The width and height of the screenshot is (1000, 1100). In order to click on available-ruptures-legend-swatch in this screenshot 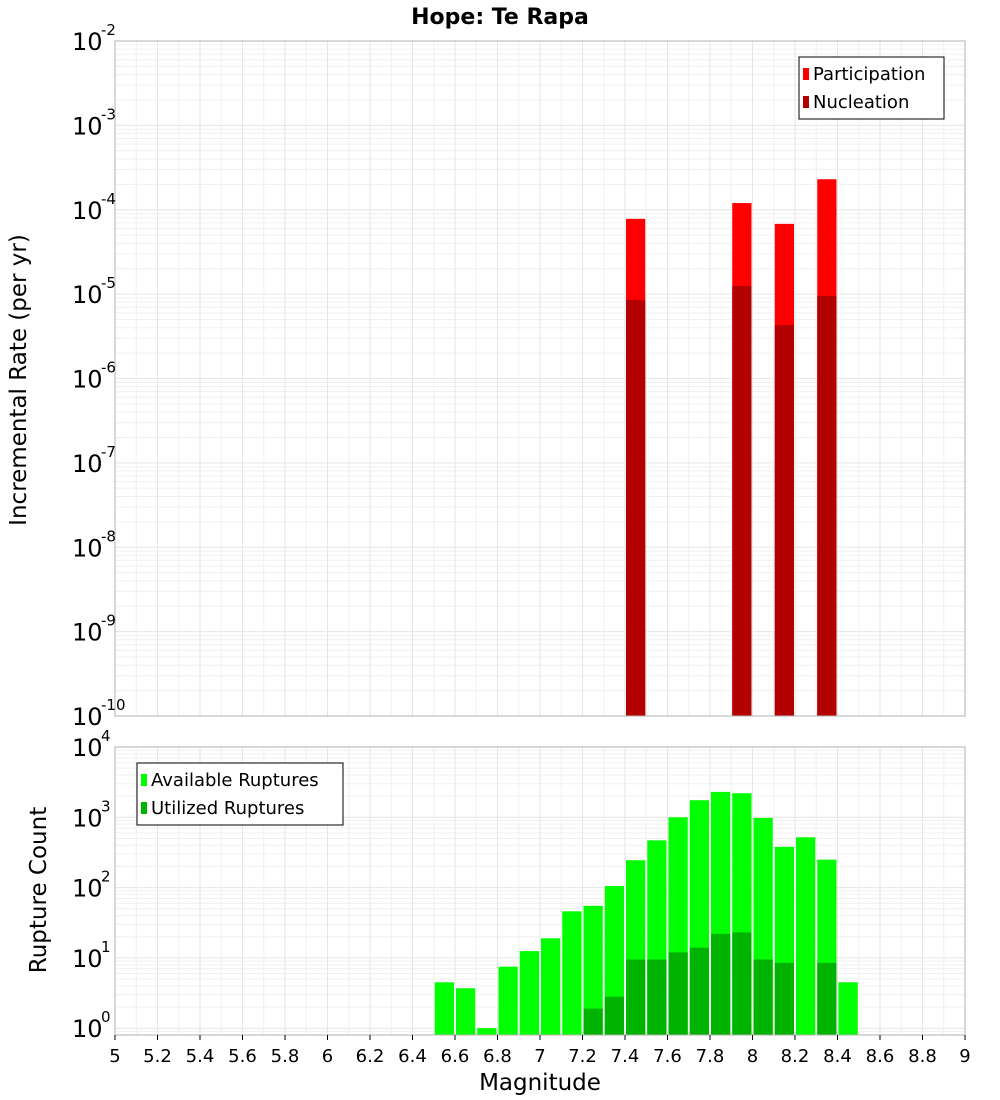, I will do `click(144, 780)`.